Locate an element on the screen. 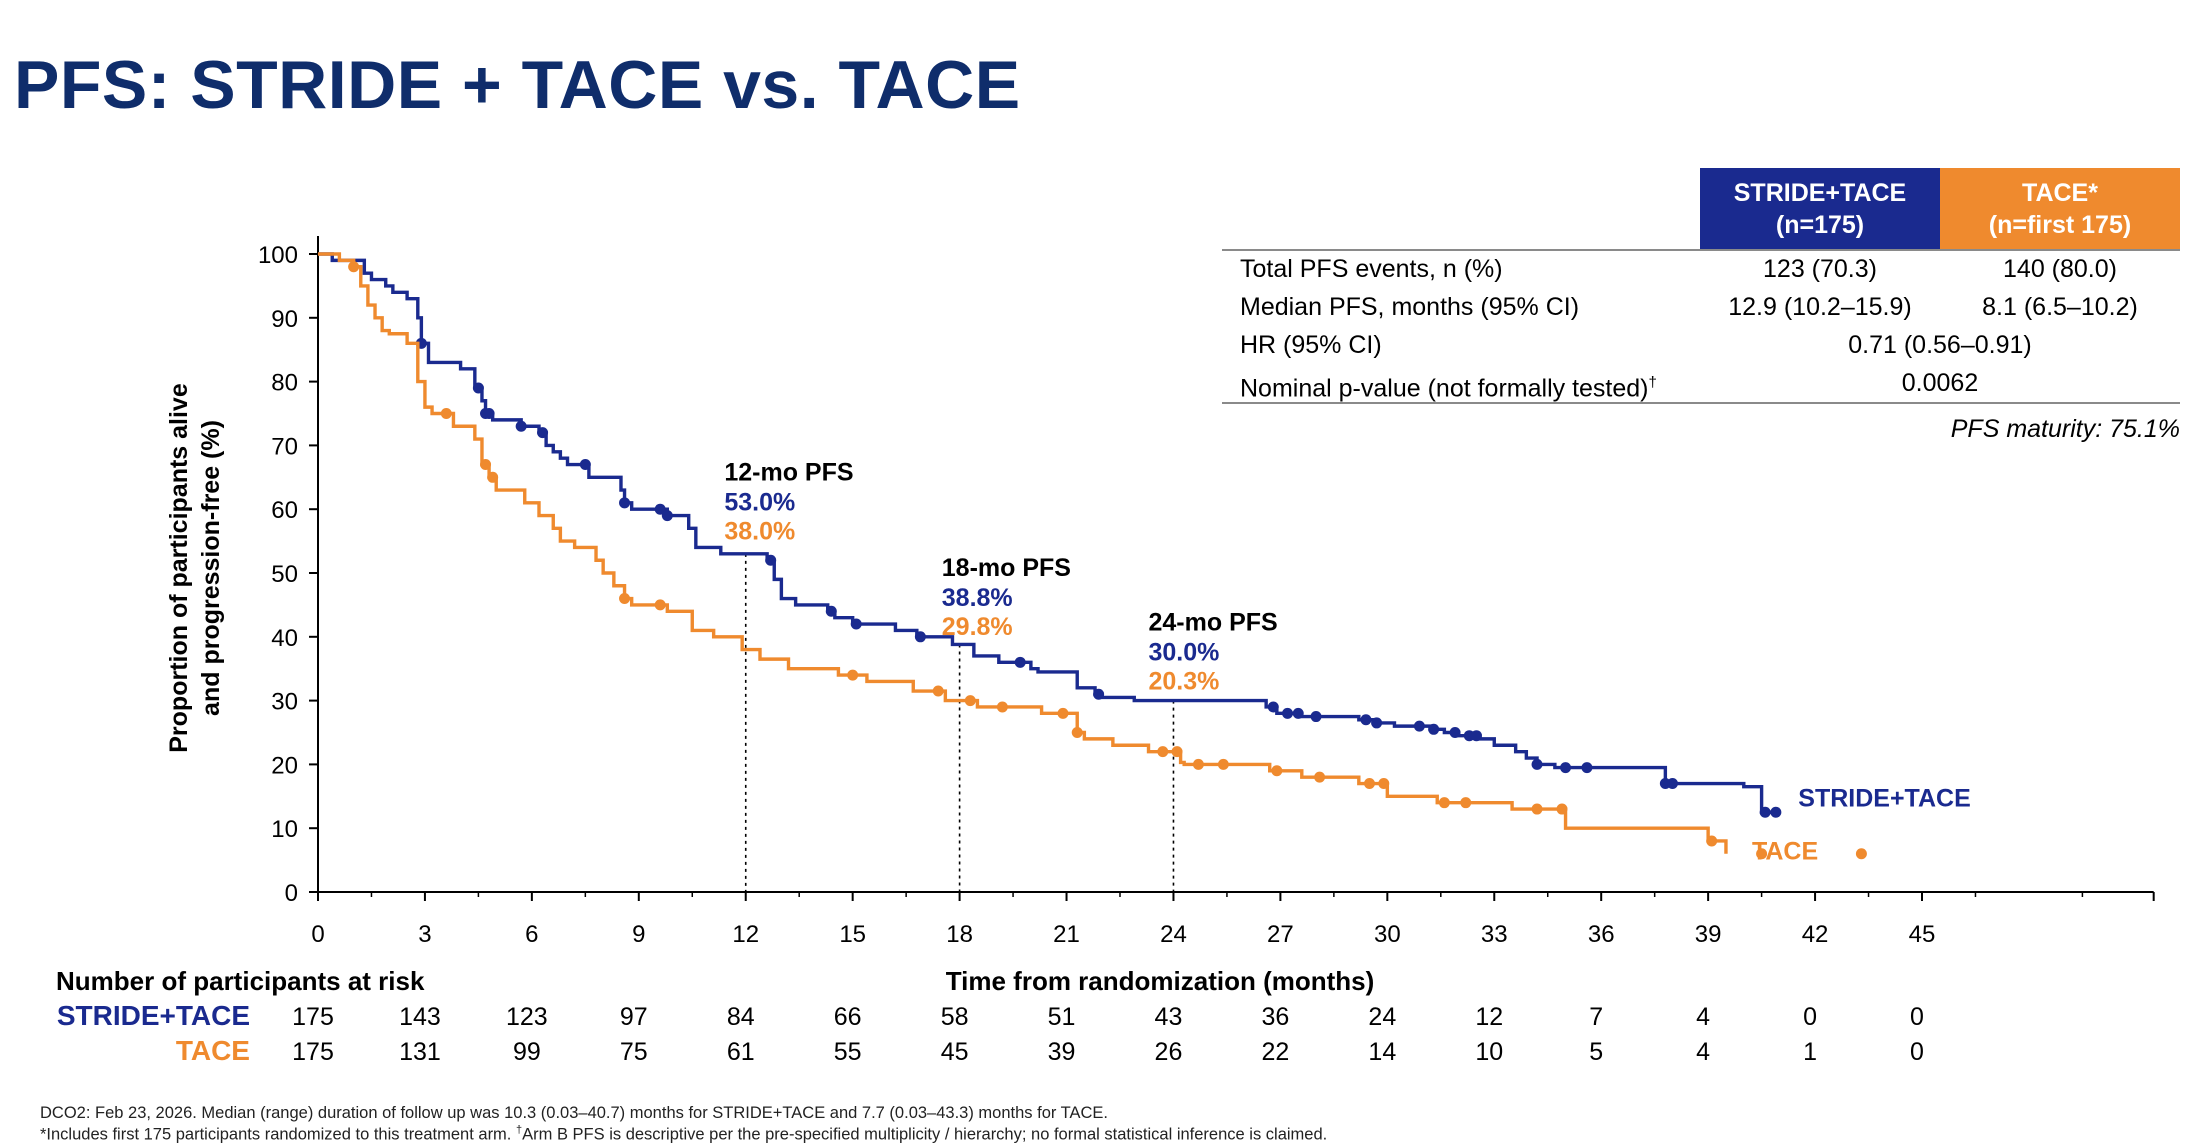  y-tick-label: 30 is located at coordinates (284, 702).